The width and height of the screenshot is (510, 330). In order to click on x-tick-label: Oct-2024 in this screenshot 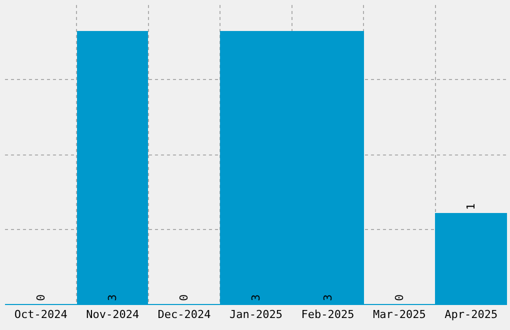, I will do `click(41, 315)`.